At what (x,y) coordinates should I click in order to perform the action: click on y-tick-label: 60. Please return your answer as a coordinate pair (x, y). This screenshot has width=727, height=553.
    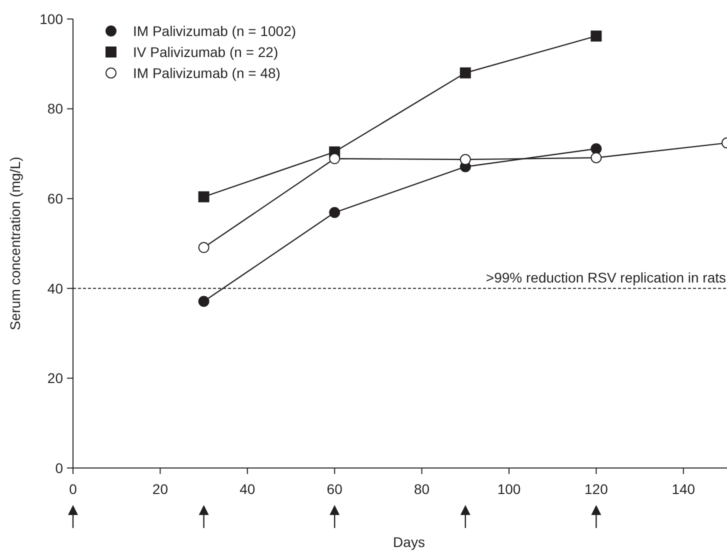
    Looking at the image, I should click on (55, 198).